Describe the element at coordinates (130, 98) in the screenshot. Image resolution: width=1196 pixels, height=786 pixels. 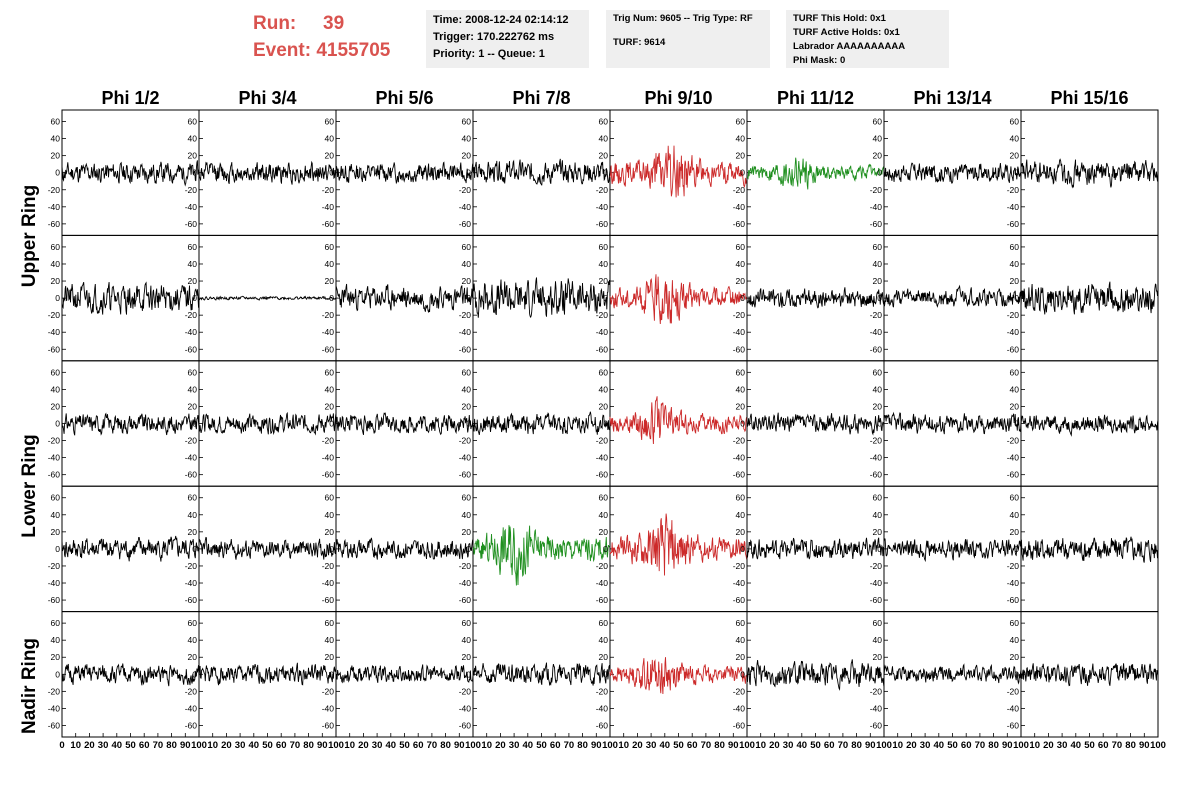
I see `column-header: Phi 1/2` at that location.